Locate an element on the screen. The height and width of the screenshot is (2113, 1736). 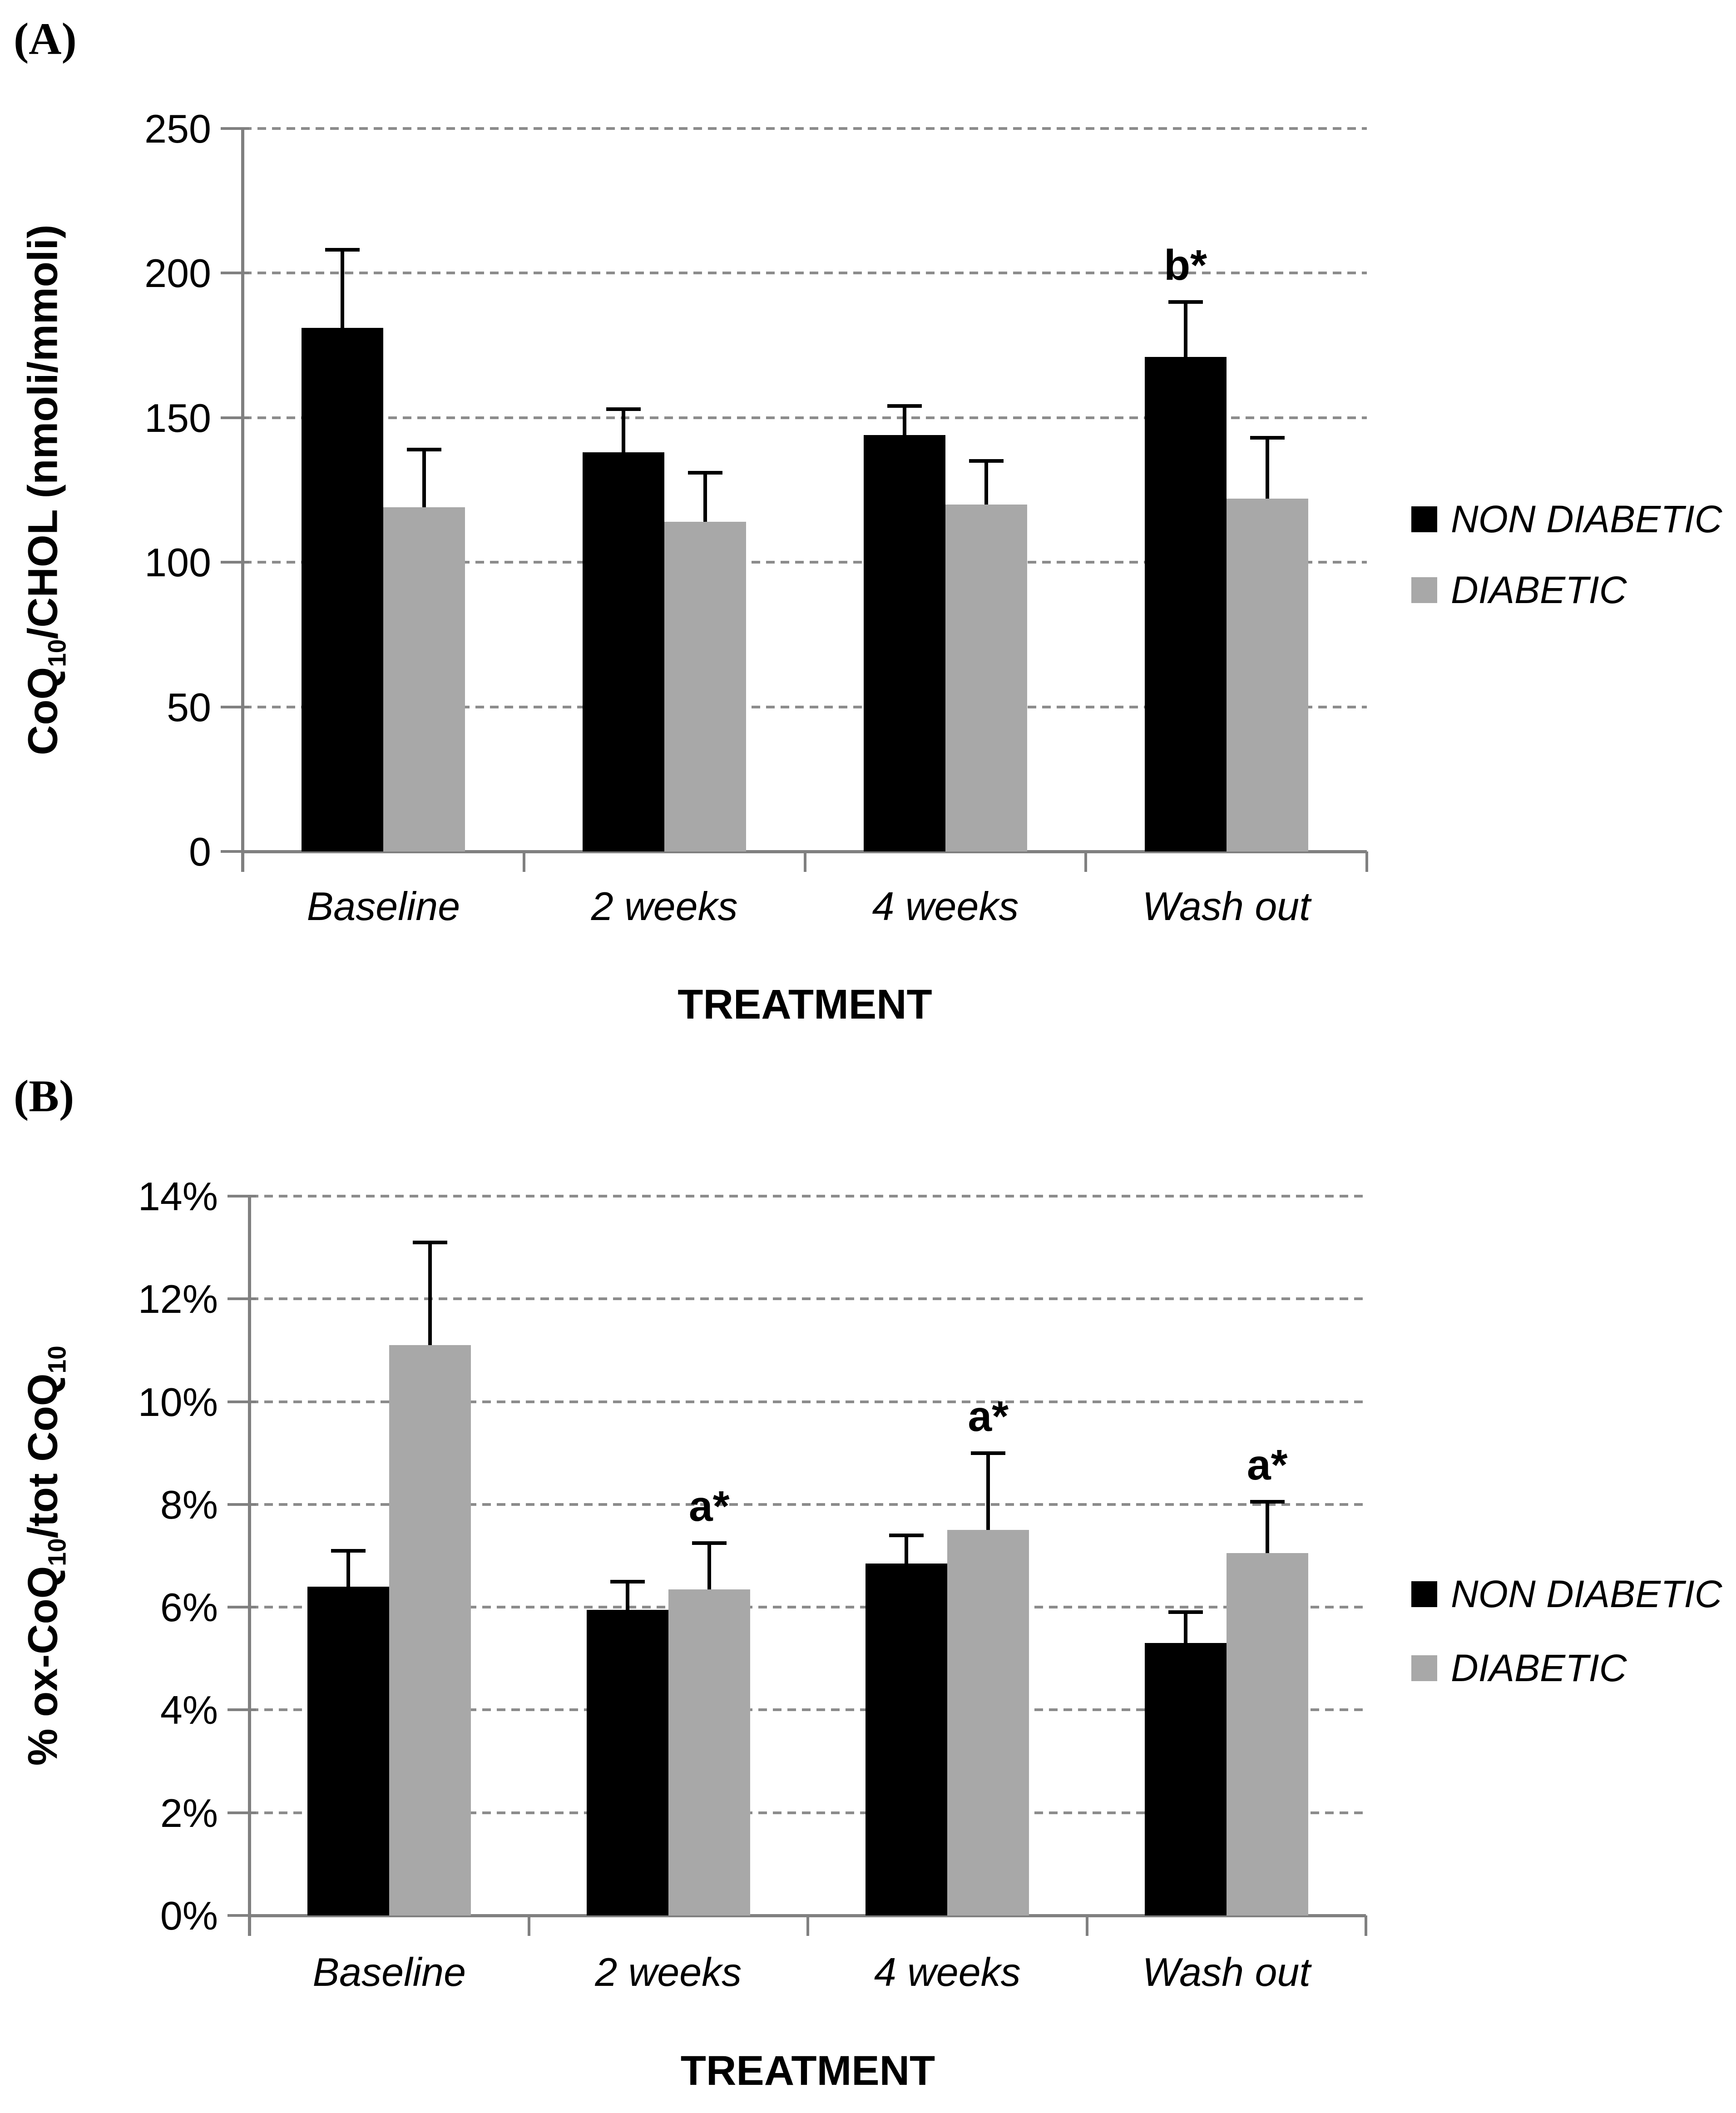
bar-diabetic-4-weeks is located at coordinates (986, 677).